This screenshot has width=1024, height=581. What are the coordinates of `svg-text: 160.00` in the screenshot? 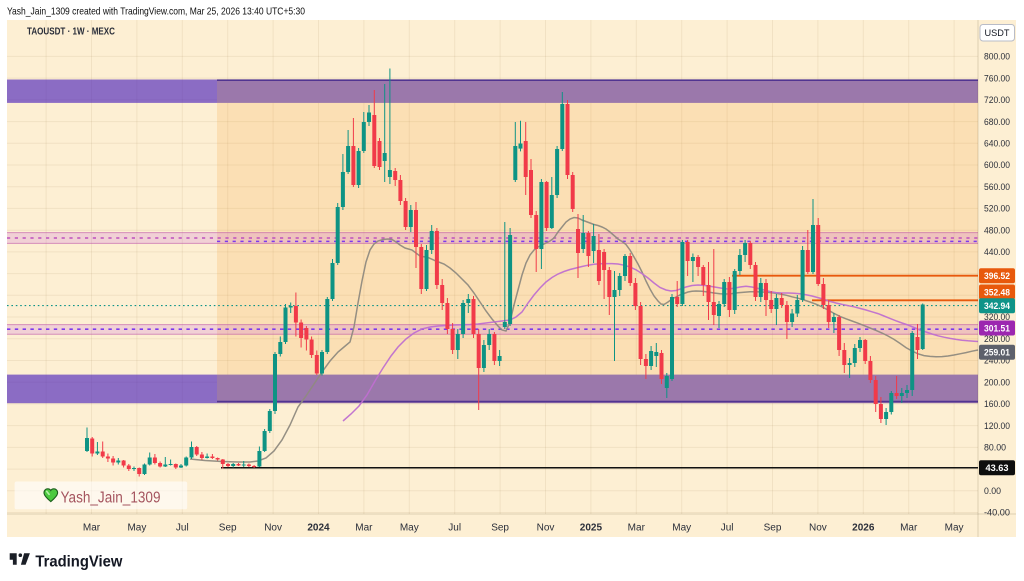 It's located at (997, 404).